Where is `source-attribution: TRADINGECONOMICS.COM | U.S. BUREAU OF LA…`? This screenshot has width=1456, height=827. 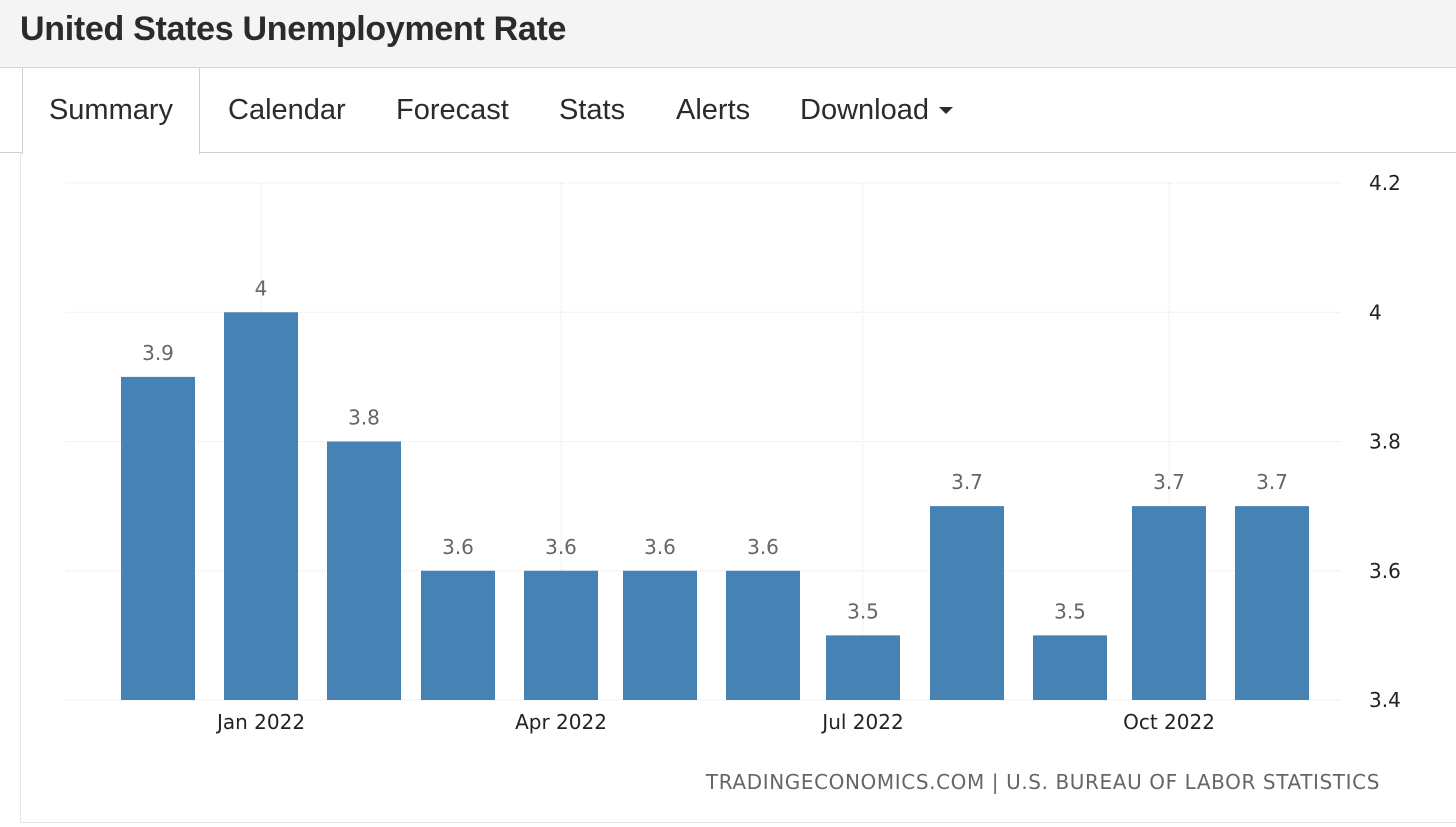
source-attribution: TRADINGECONOMICS.COM | U.S. BUREAU OF LA… is located at coordinates (1042, 782).